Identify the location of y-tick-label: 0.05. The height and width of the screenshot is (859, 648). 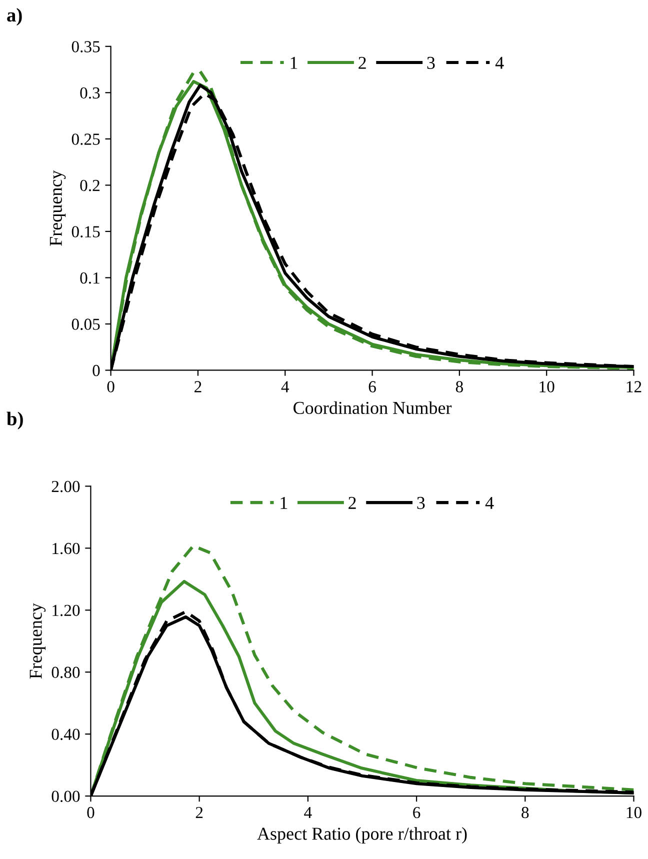
(86, 324).